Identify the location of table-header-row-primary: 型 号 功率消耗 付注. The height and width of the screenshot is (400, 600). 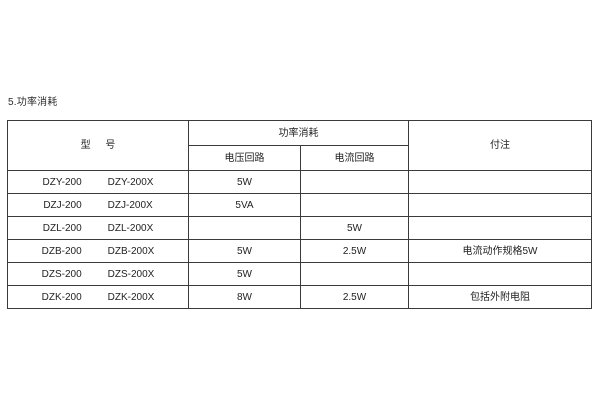
(299, 145).